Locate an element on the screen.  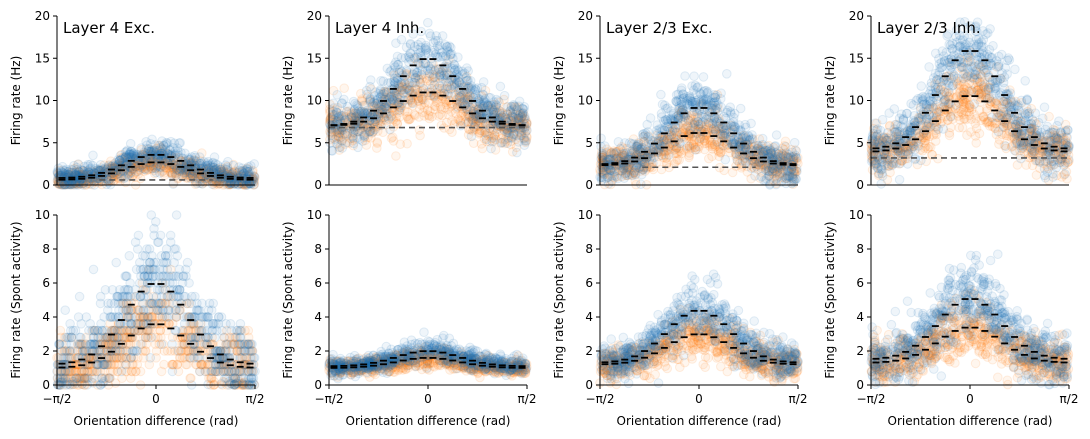
blue-series is located at coordinates (156, 162).